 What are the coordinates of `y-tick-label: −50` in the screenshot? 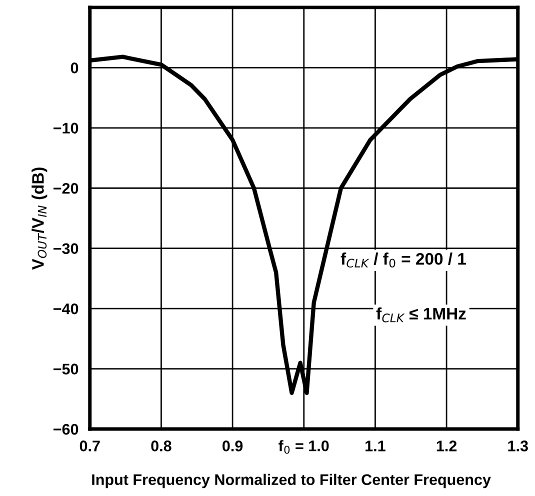 It's located at (65, 369).